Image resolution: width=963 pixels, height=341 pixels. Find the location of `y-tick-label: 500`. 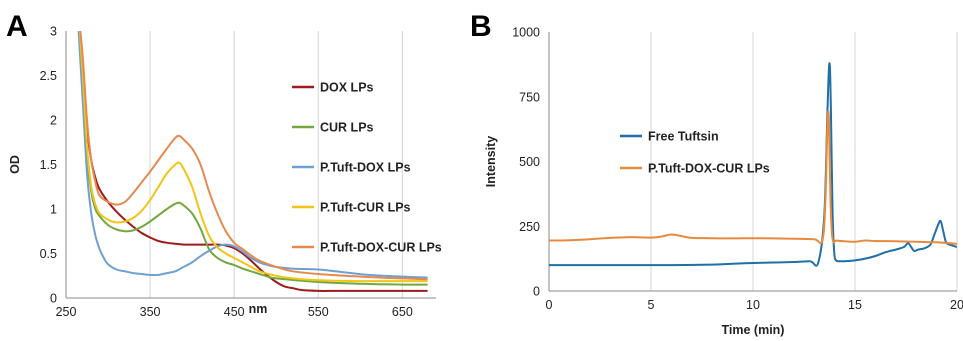

y-tick-label: 500 is located at coordinates (529, 162).